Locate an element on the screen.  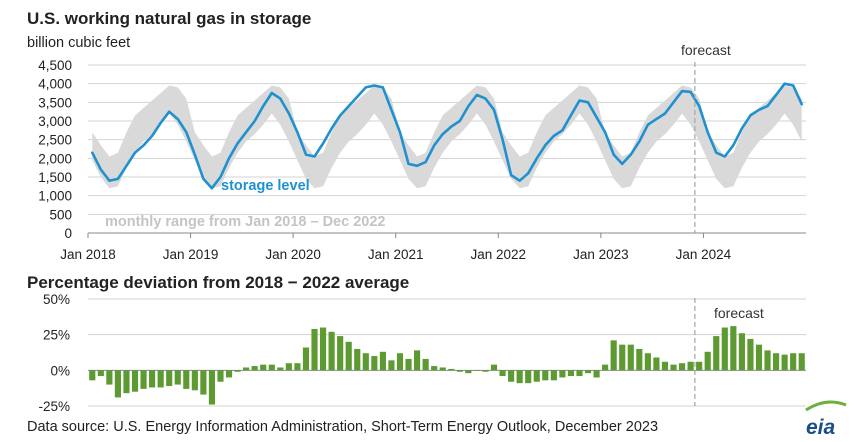
top-x-tick-label: Jan 2018 is located at coordinates (88, 254).